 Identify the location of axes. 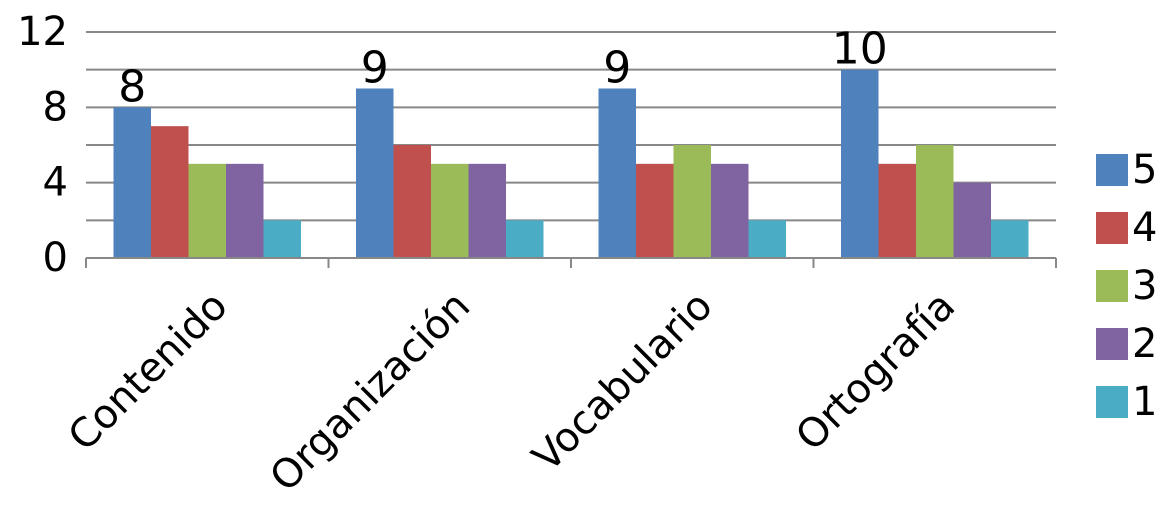
(571, 262).